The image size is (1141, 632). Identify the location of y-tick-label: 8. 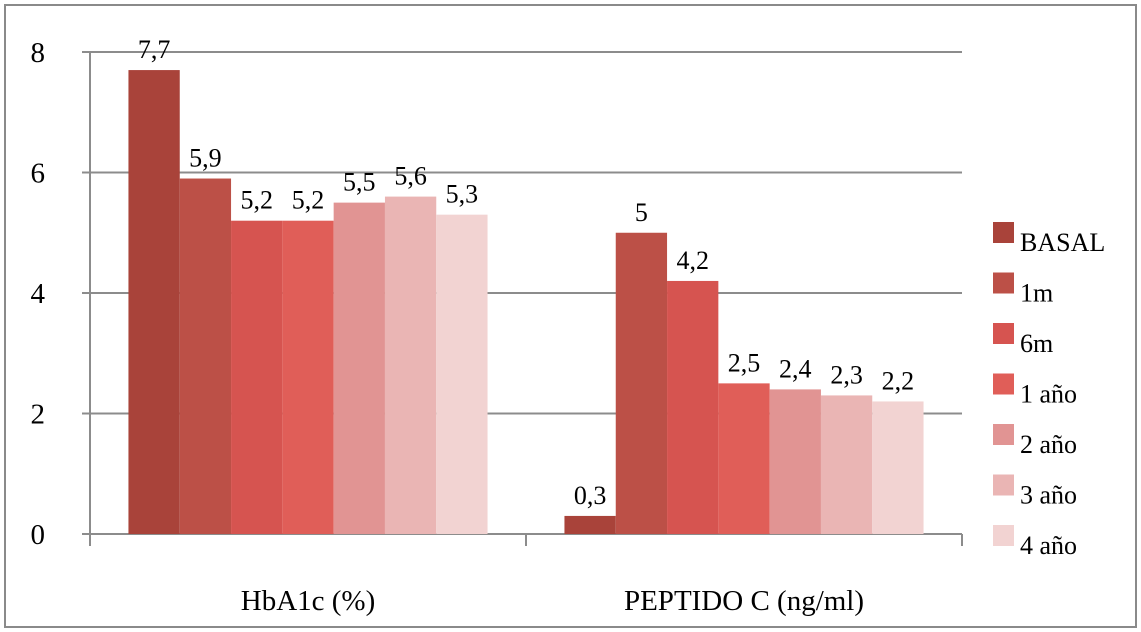
(38, 53).